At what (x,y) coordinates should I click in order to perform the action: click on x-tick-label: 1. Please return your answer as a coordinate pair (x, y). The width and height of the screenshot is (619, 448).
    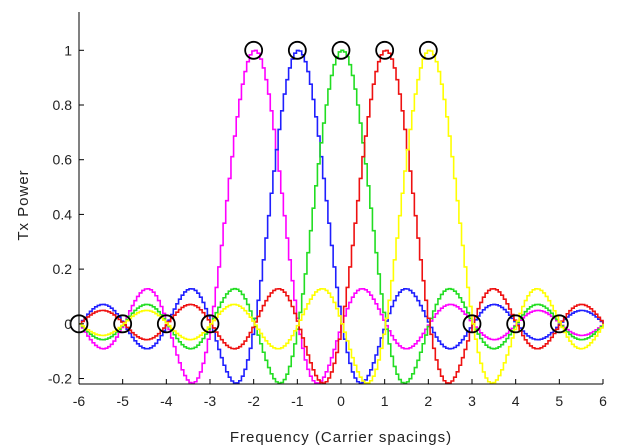
    Looking at the image, I should click on (385, 401).